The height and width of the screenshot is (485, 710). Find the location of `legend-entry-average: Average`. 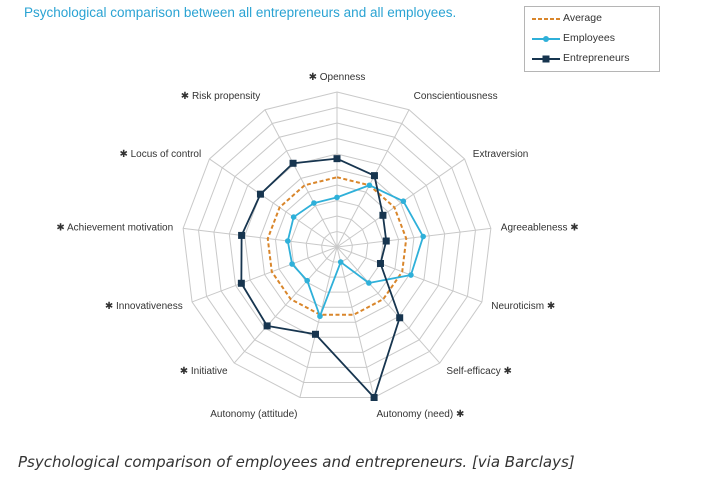

legend-entry-average: Average is located at coordinates (592, 19).